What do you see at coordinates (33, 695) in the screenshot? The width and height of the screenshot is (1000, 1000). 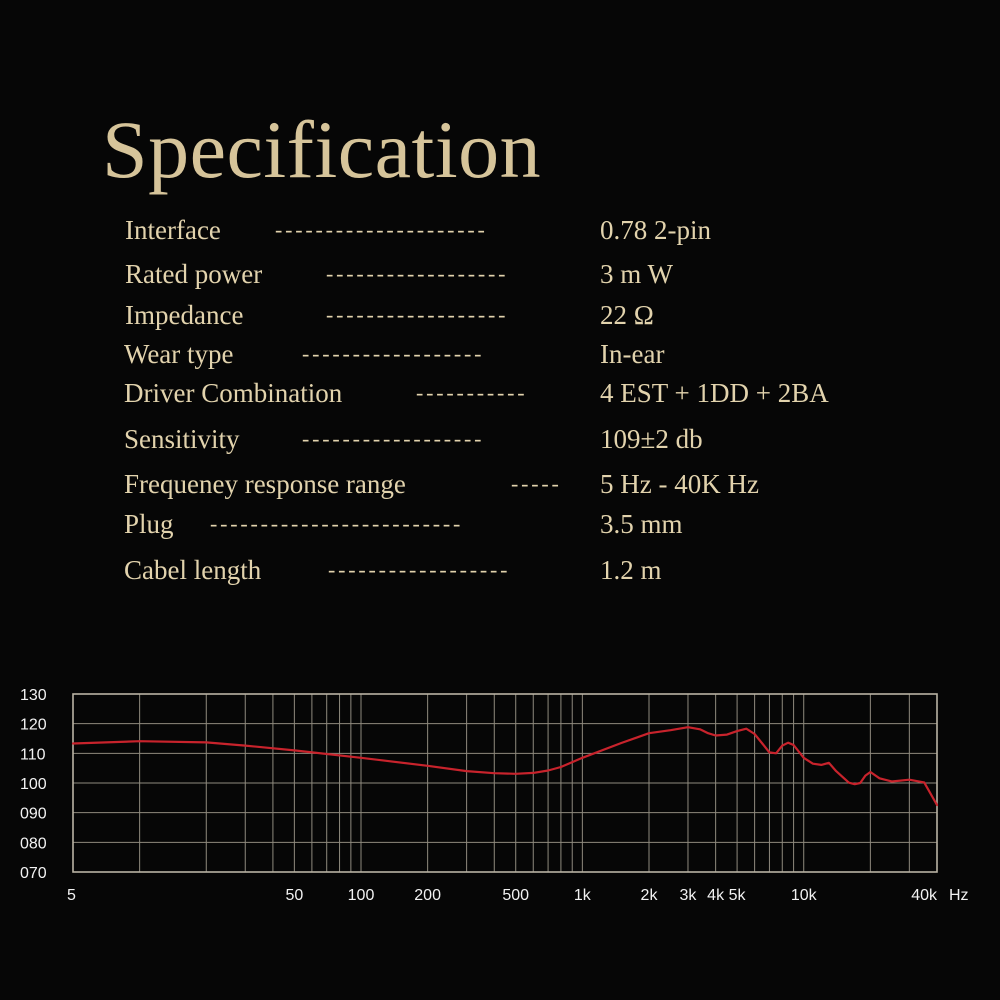 I see `y-tick-label: 130` at bounding box center [33, 695].